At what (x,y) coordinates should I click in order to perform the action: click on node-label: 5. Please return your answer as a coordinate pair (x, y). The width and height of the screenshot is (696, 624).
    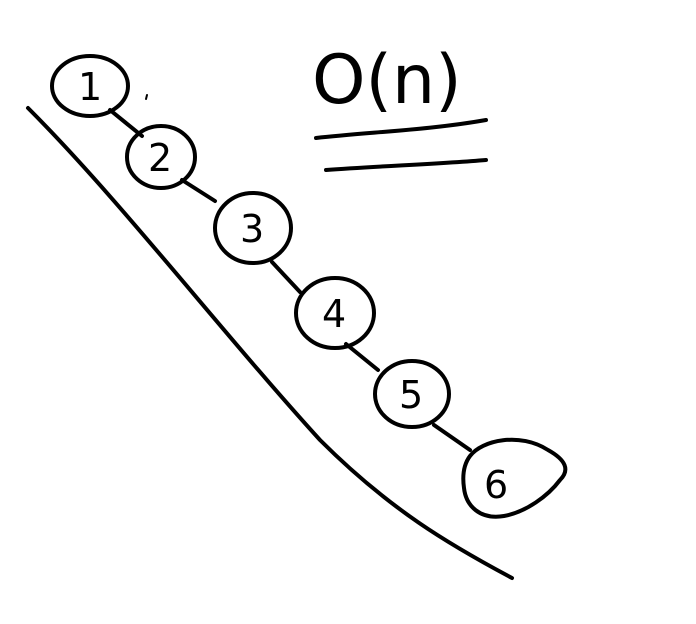
    Looking at the image, I should click on (411, 395).